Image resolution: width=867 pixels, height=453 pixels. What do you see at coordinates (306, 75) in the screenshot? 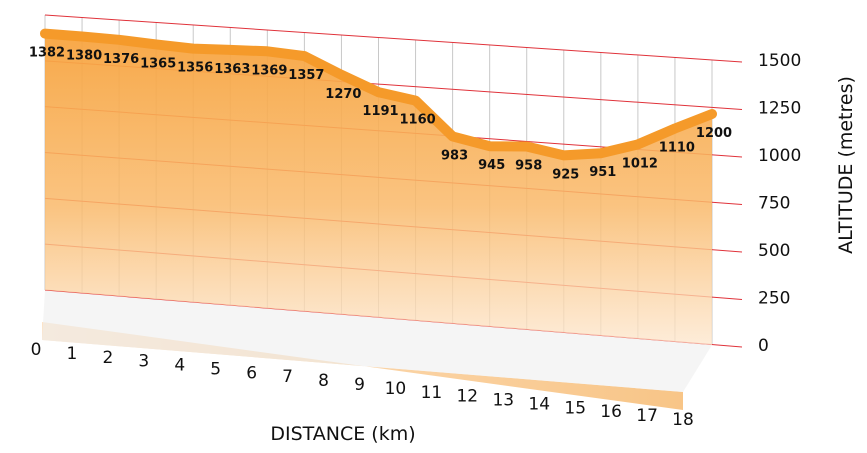
I see `data-label-7: 1357` at bounding box center [306, 75].